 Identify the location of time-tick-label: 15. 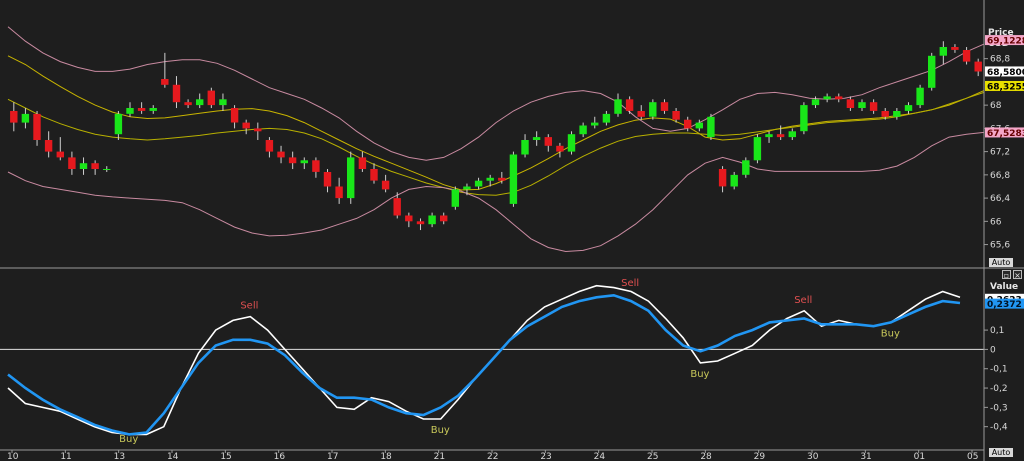
(225, 456).